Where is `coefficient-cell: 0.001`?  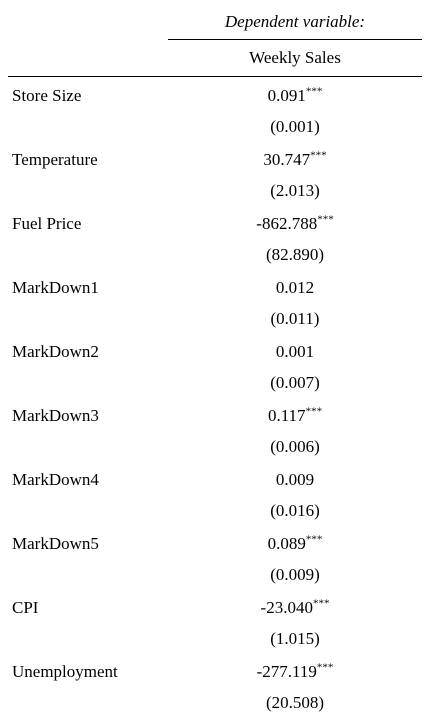
coefficient-cell: 0.001 is located at coordinates (295, 352).